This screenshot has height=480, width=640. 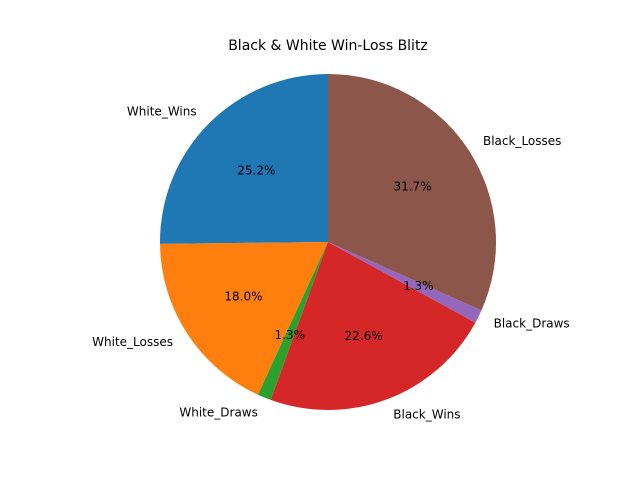 I want to click on slice-label-black-draws: Black_Draws, so click(x=532, y=324).